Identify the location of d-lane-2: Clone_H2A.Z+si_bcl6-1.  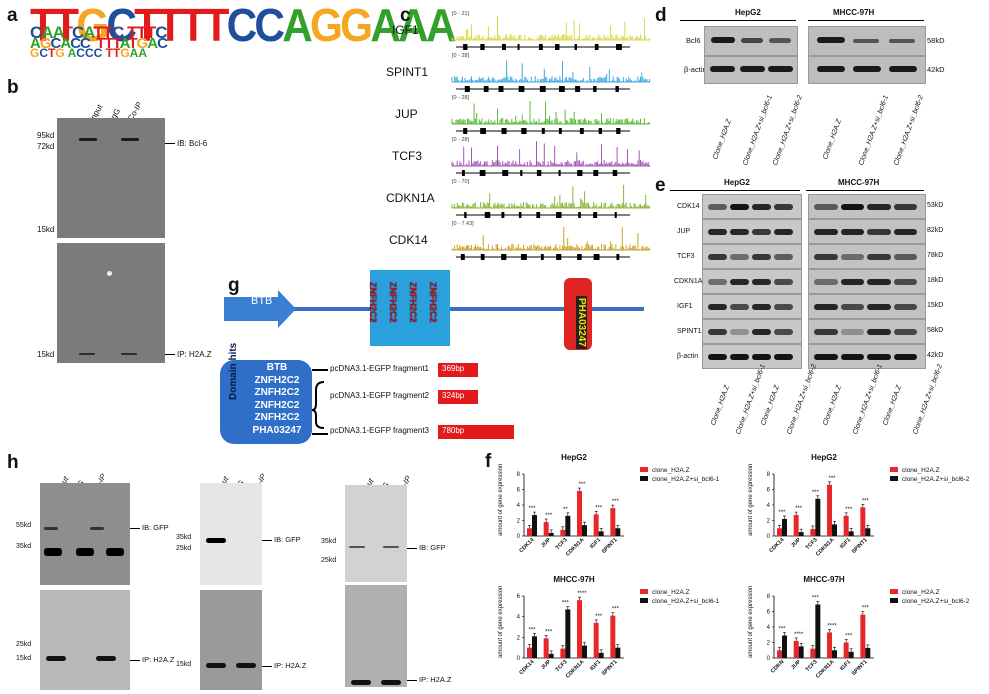
(758, 130).